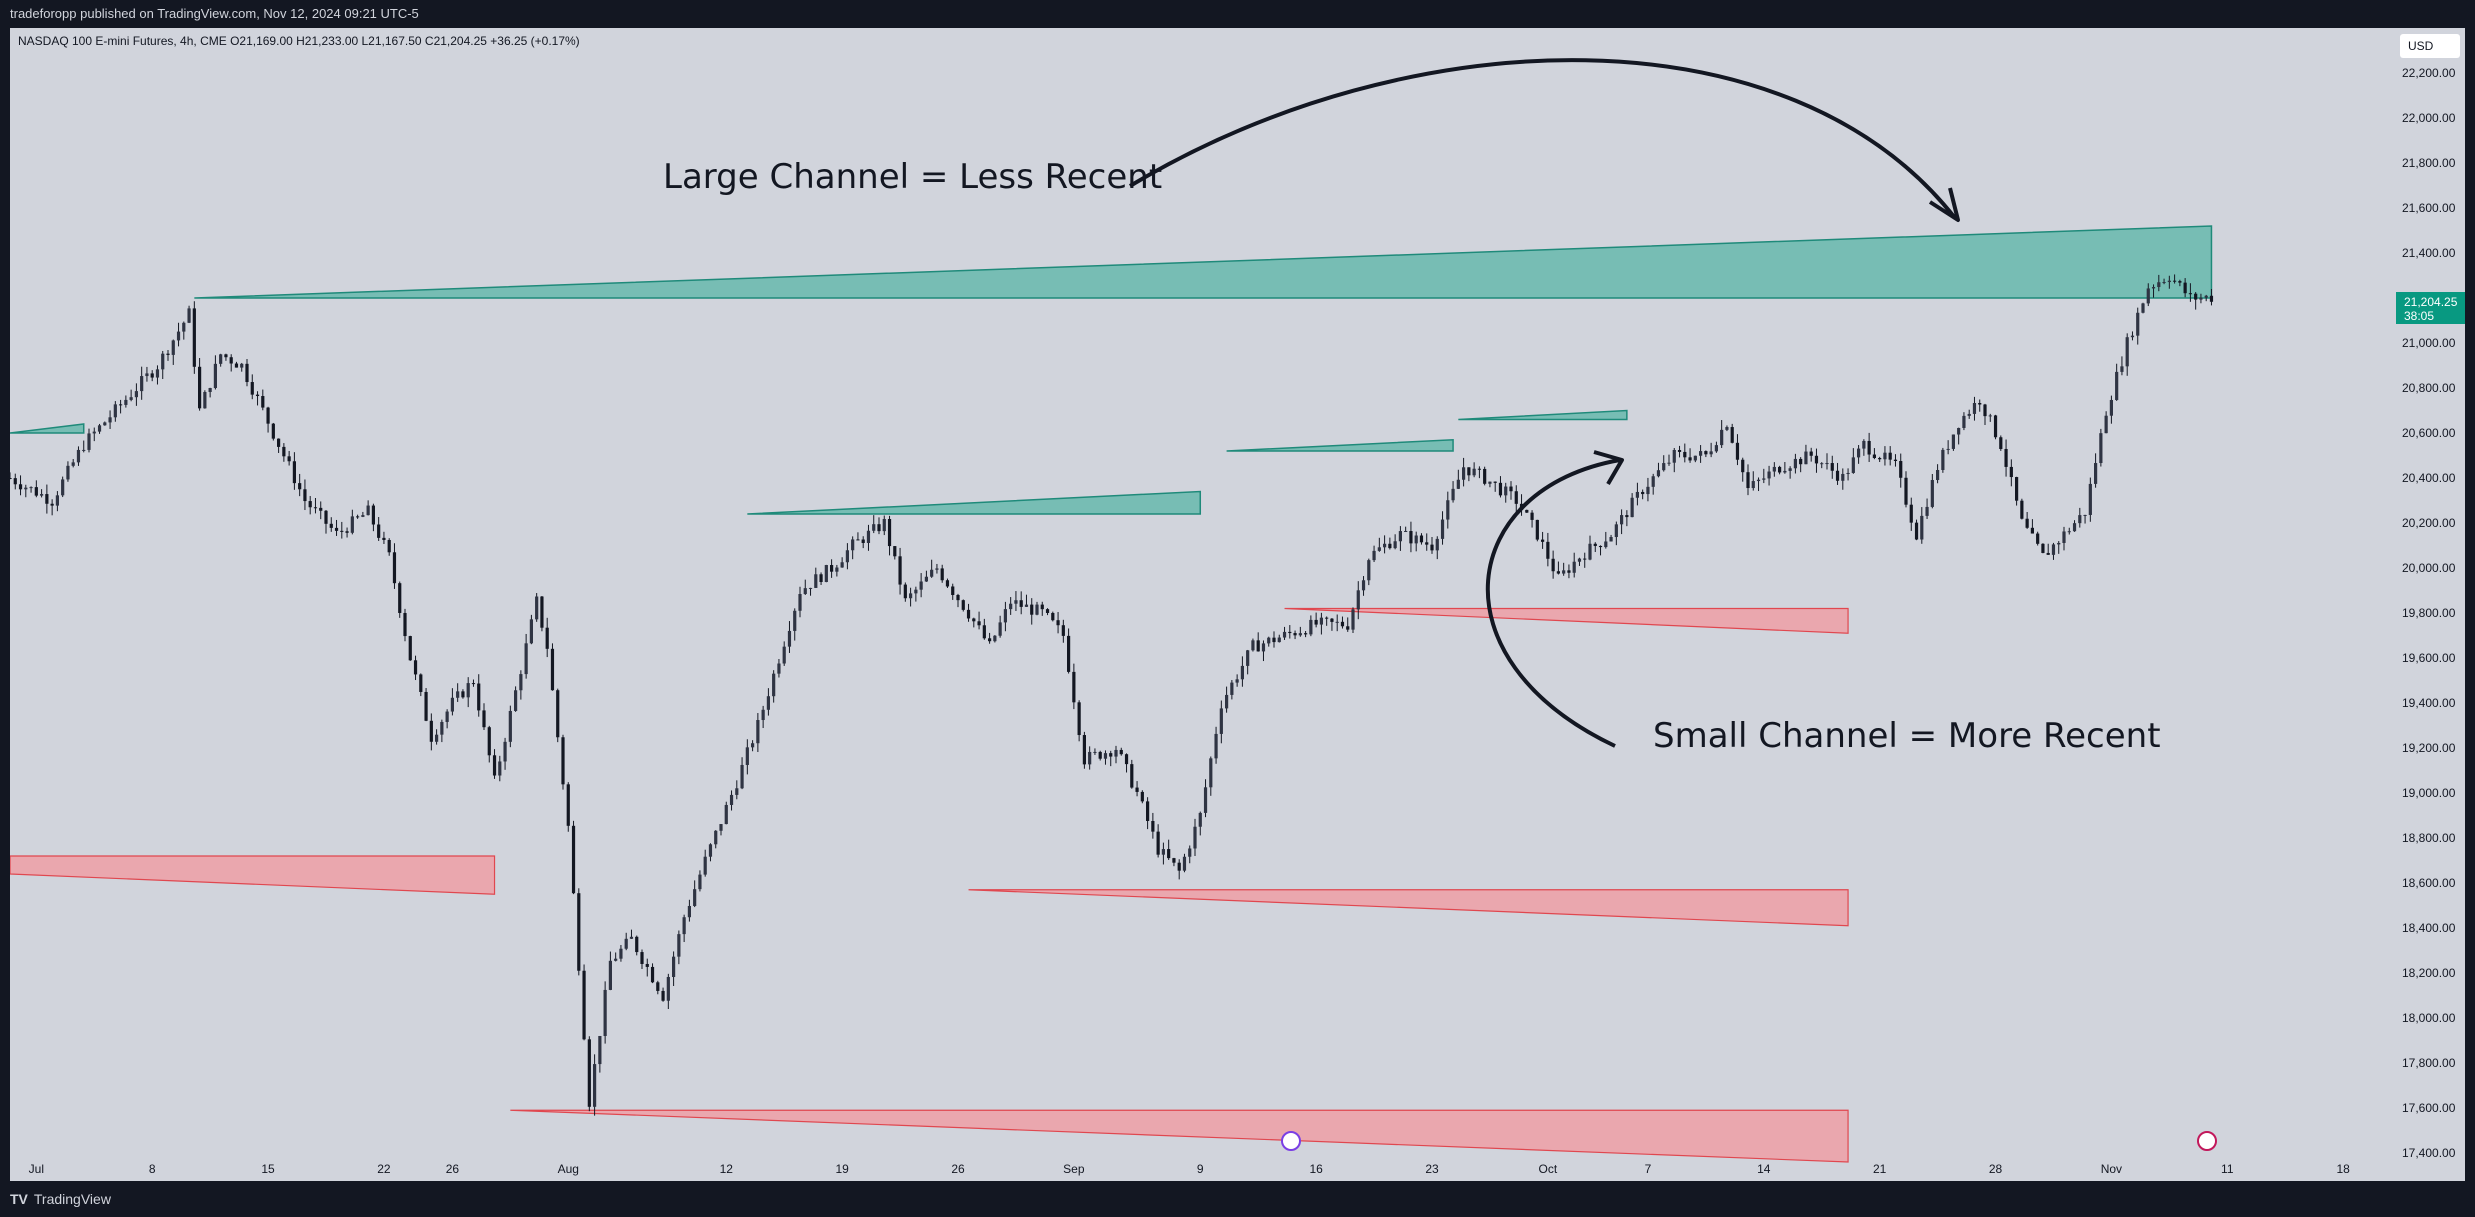  What do you see at coordinates (1566, 620) in the screenshot?
I see `bear-zone` at bounding box center [1566, 620].